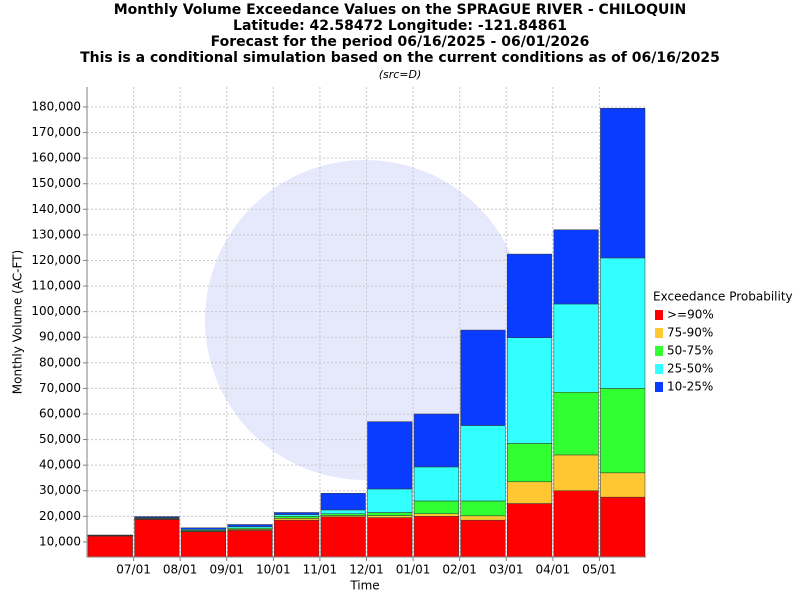  I want to click on x-tick-label: 09/01, so click(226, 570).